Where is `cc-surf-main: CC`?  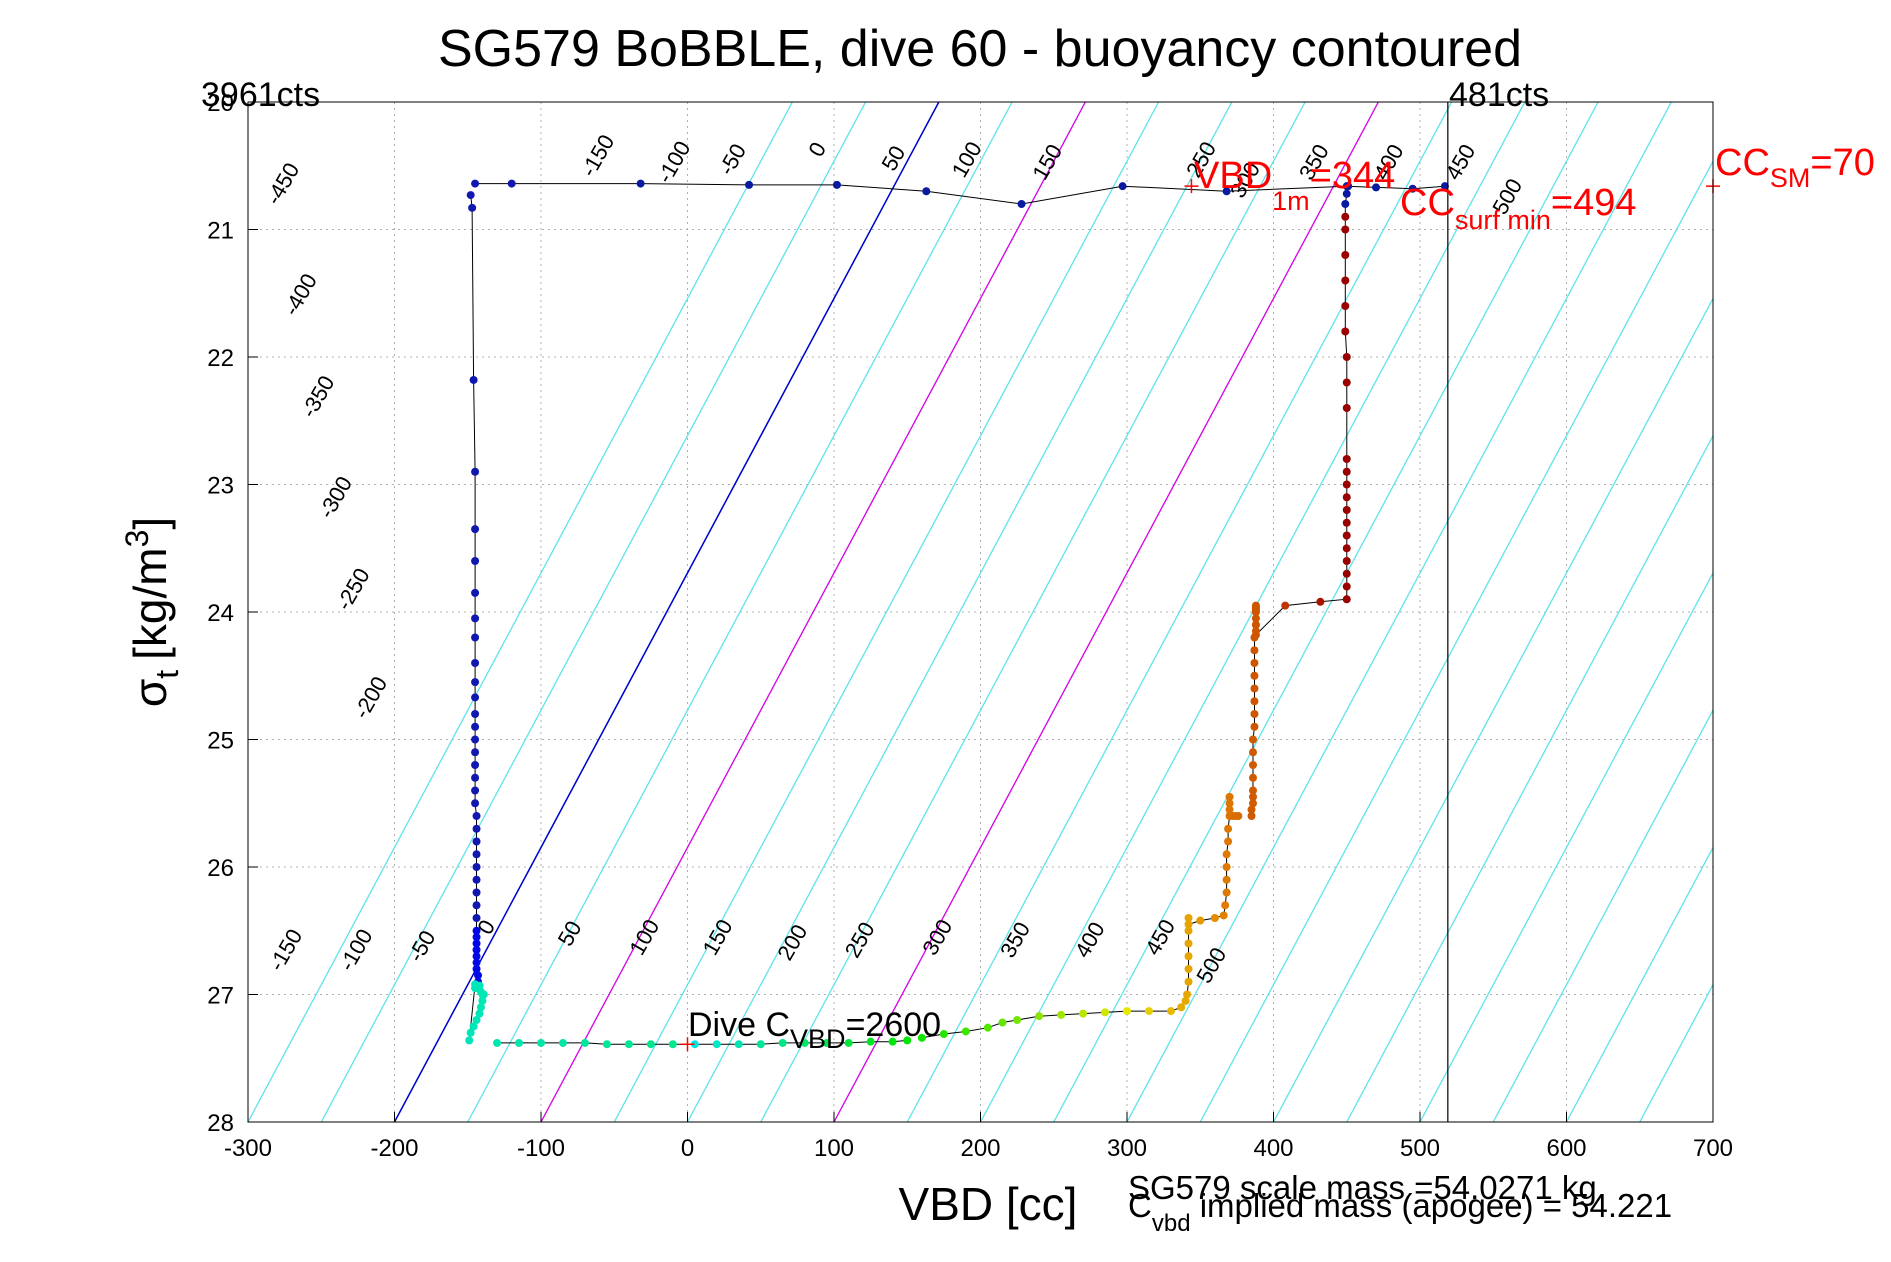
cc-surf-main: CC is located at coordinates (1427, 203).